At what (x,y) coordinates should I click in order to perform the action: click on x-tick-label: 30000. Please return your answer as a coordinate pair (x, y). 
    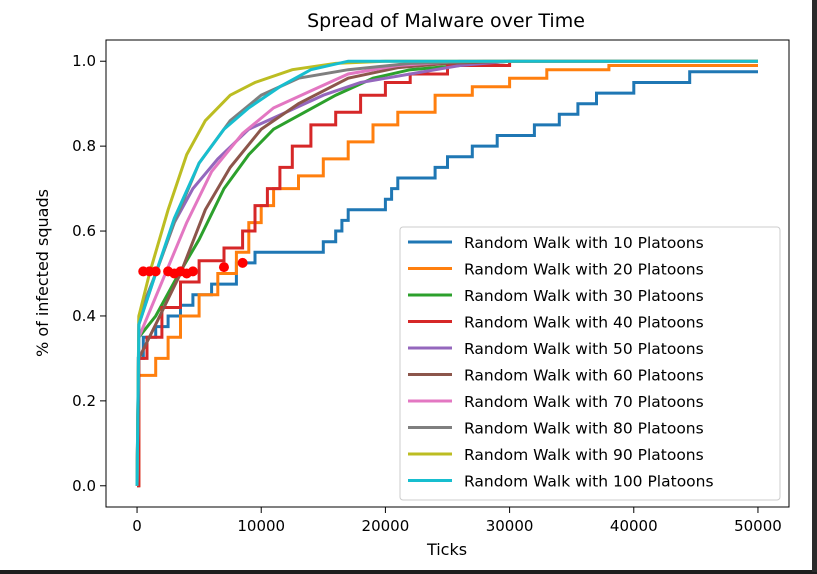
    Looking at the image, I should click on (510, 526).